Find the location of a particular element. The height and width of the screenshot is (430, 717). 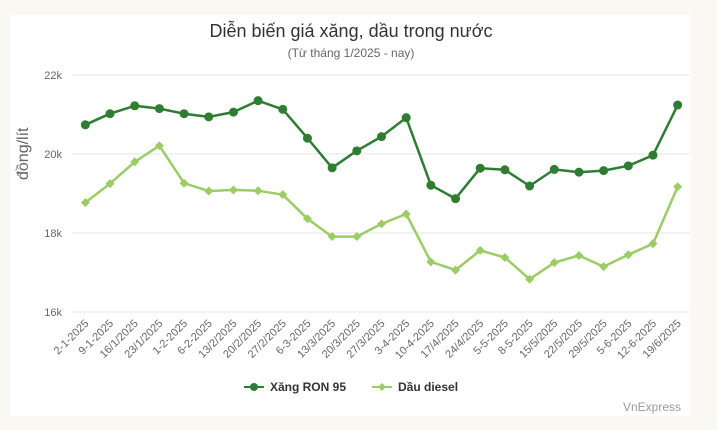

circle-marker-icon is located at coordinates (253, 387).